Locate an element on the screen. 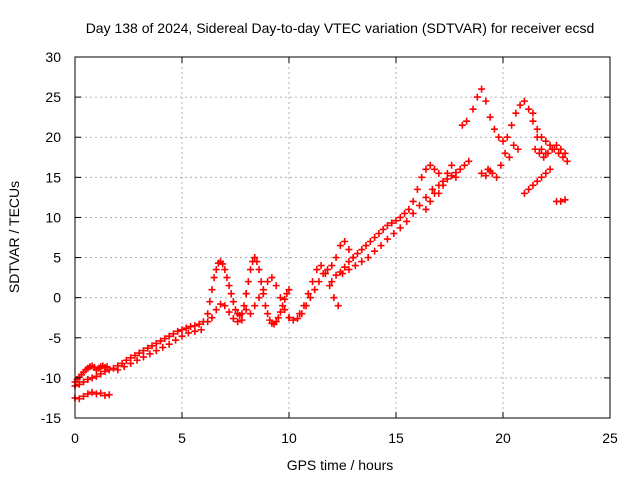 The width and height of the screenshot is (640, 480). x-tick-label: 20 is located at coordinates (503, 438).